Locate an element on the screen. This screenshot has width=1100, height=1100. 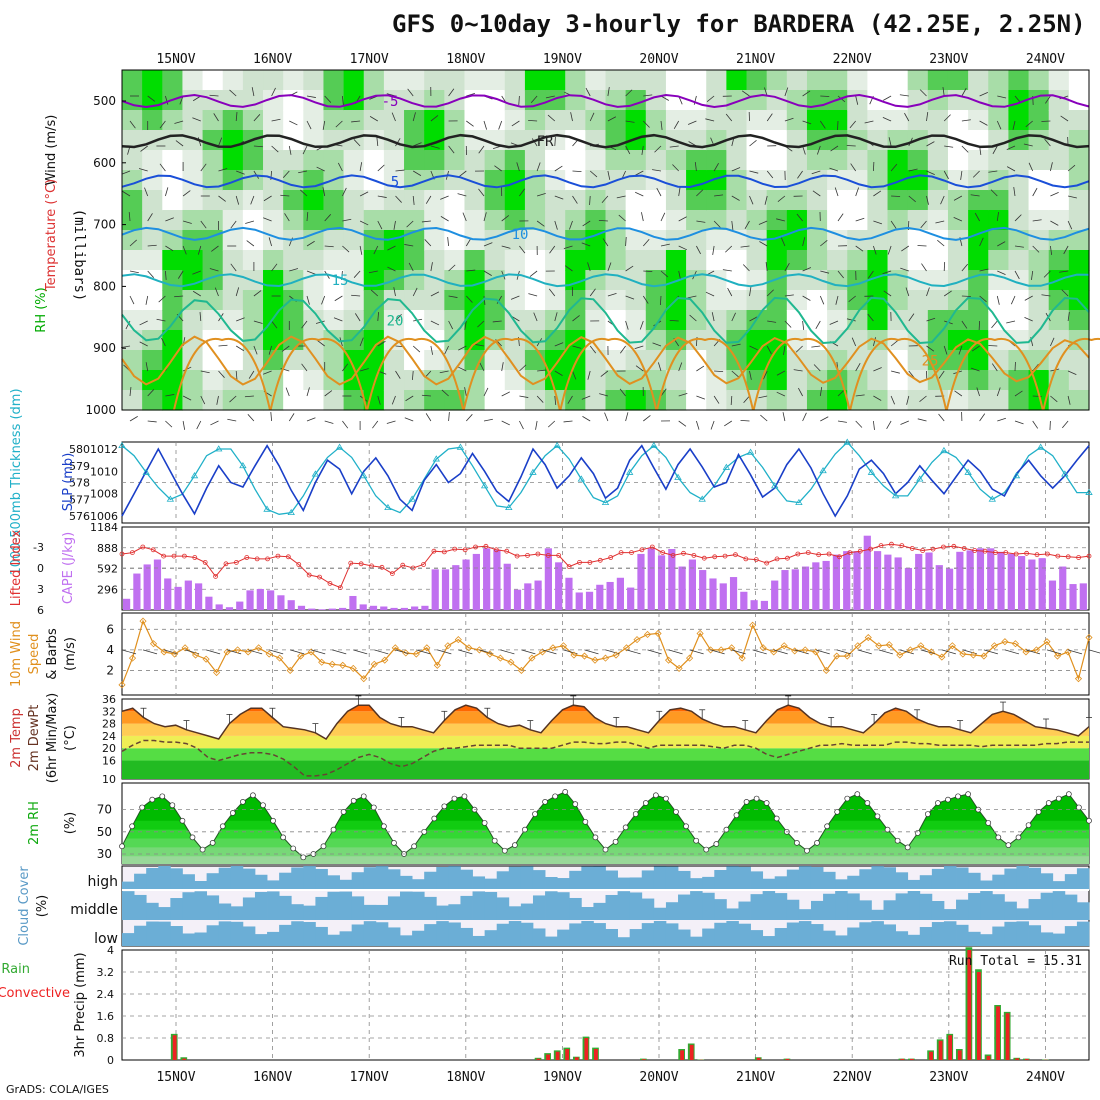
wind-tick: 2 is located at coordinates (110, 670).